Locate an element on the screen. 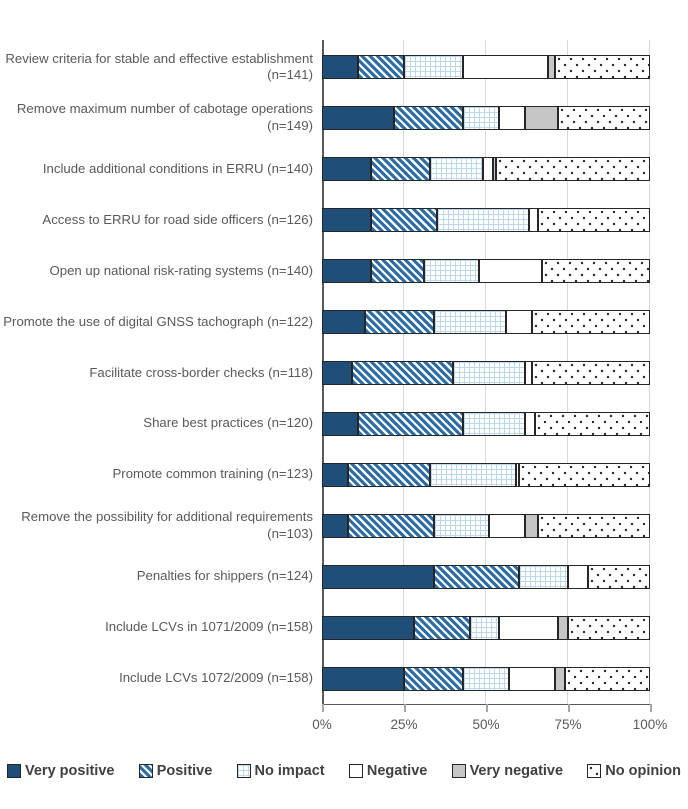 This screenshot has height=809, width=688. legend-item-no-impact: No impact is located at coordinates (280, 771).